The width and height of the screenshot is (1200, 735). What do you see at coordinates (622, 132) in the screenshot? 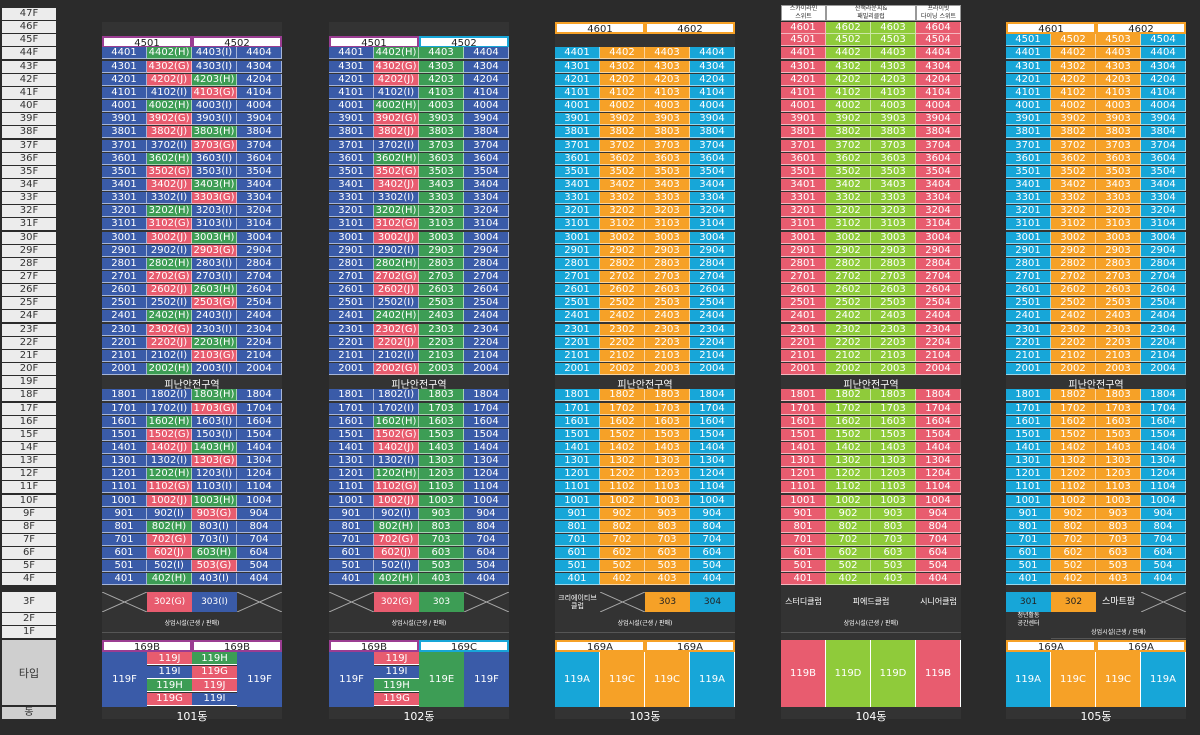
I see `unit-cell: 3802` at bounding box center [622, 132].